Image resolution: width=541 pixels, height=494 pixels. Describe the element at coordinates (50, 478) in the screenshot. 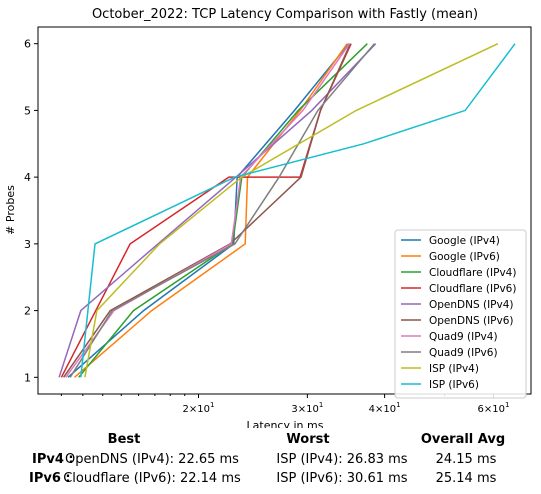

I see `summary-row-label: IPv6 :` at that location.